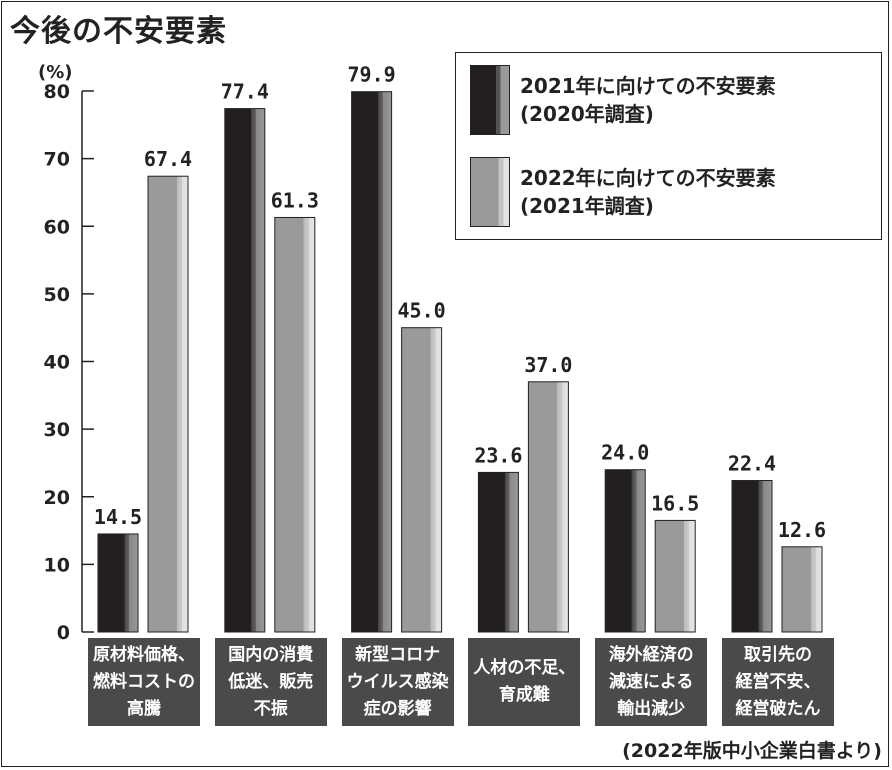 The height and width of the screenshot is (770, 892). What do you see at coordinates (57, 295) in the screenshot?
I see `y-tick-label: 50` at bounding box center [57, 295].